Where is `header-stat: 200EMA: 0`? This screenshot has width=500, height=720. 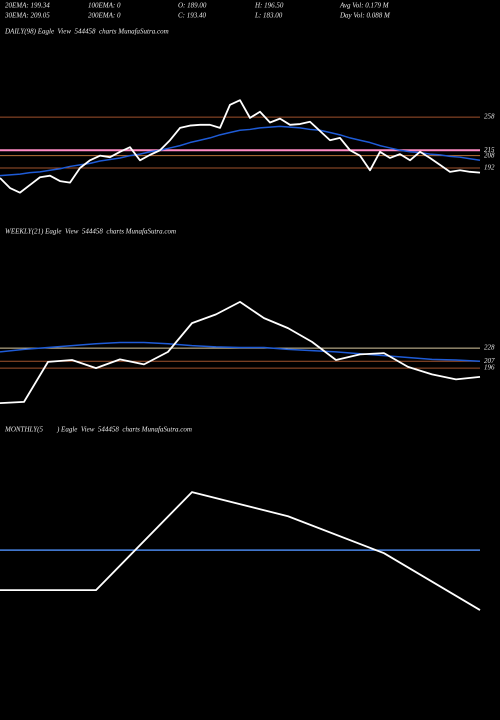 header-stat: 200EMA: 0 is located at coordinates (104, 16).